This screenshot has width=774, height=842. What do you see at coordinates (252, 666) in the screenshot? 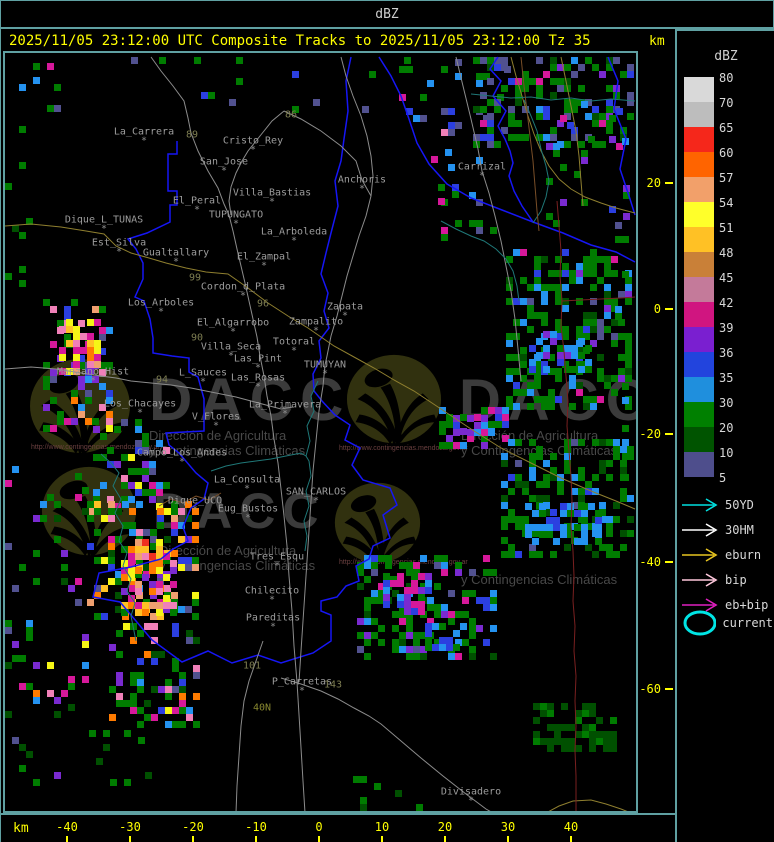
I see `map-label-road-number: 101` at bounding box center [252, 666].